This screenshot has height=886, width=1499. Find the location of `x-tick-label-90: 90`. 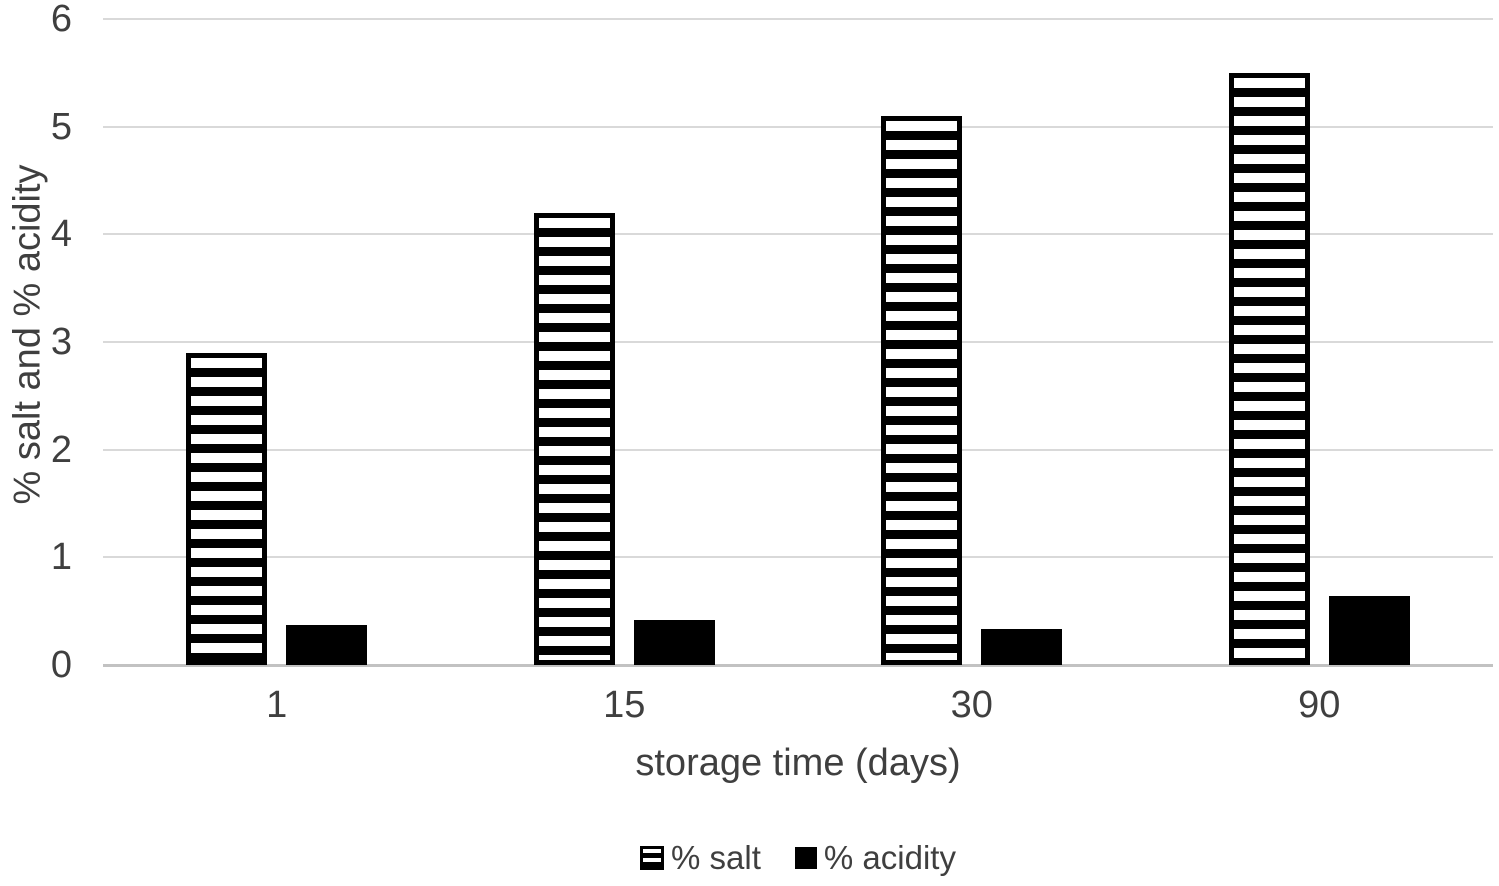

x-tick-label-90: 90 is located at coordinates (1319, 705).